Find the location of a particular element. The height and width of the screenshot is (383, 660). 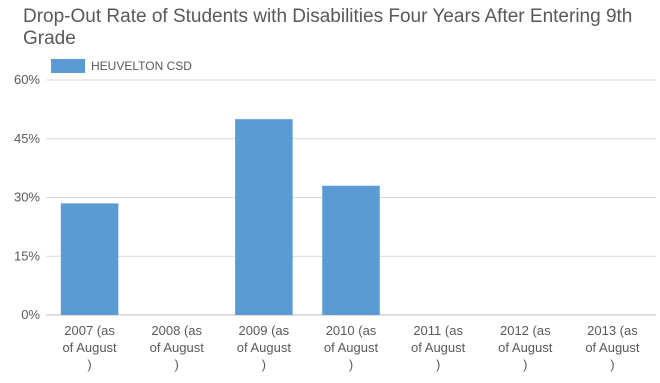

legend: HEUVELTON CSD is located at coordinates (121, 66).